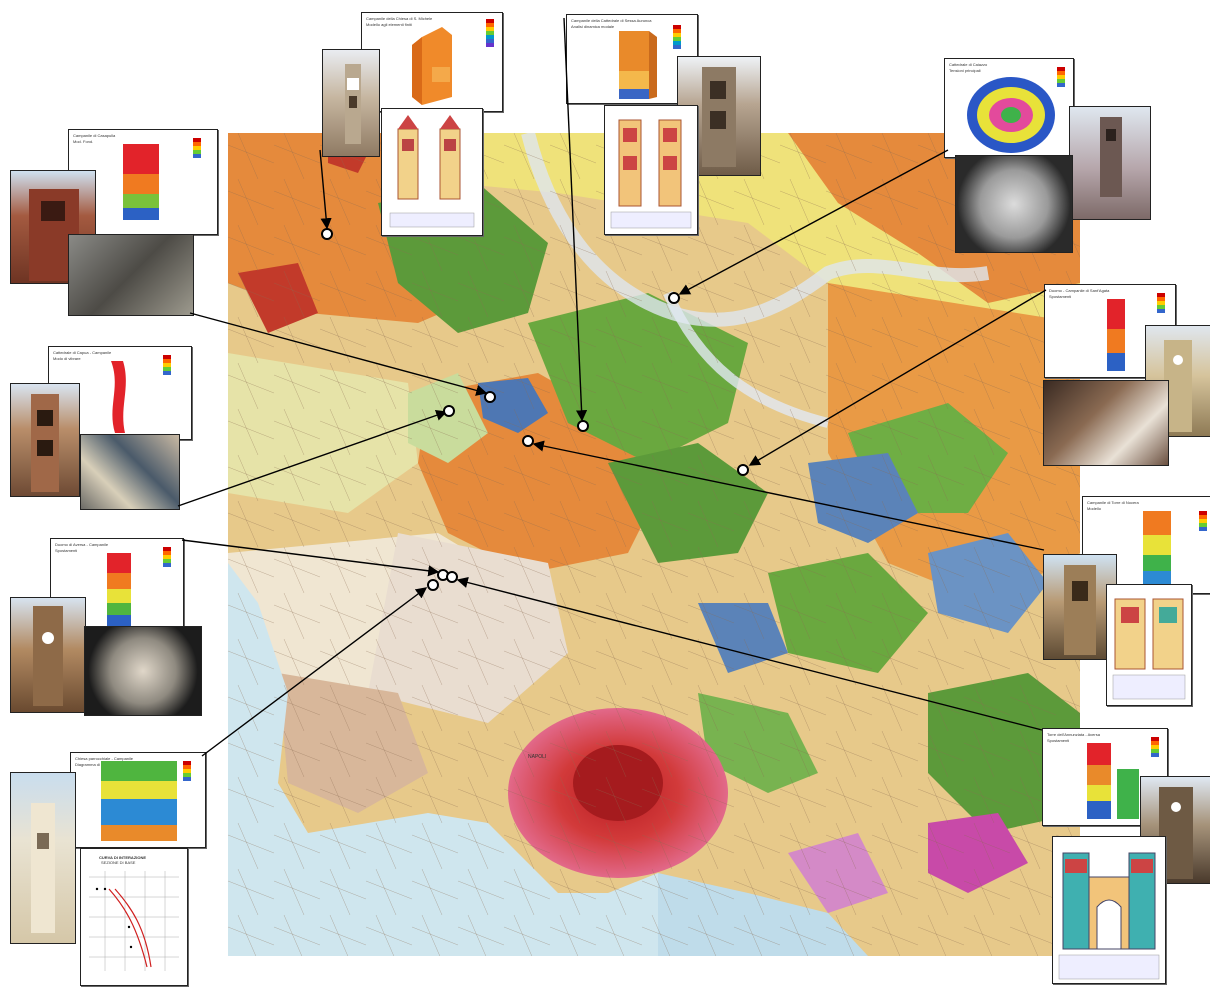 The image size is (1210, 987). Describe the element at coordinates (399, 18) in the screenshot. I see `card-title: Campanile della Chiesa di S. Michele` at that location.